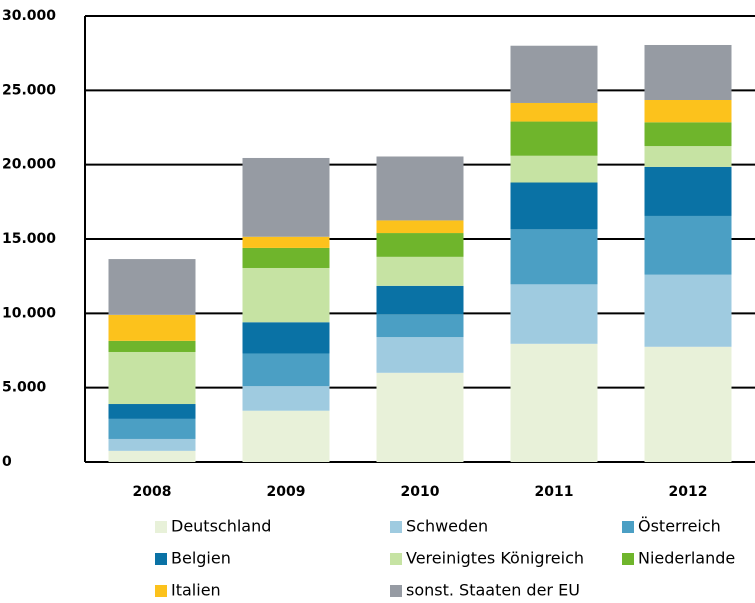  Describe the element at coordinates (196, 590) in the screenshot. I see `legend-label: Italien` at that location.